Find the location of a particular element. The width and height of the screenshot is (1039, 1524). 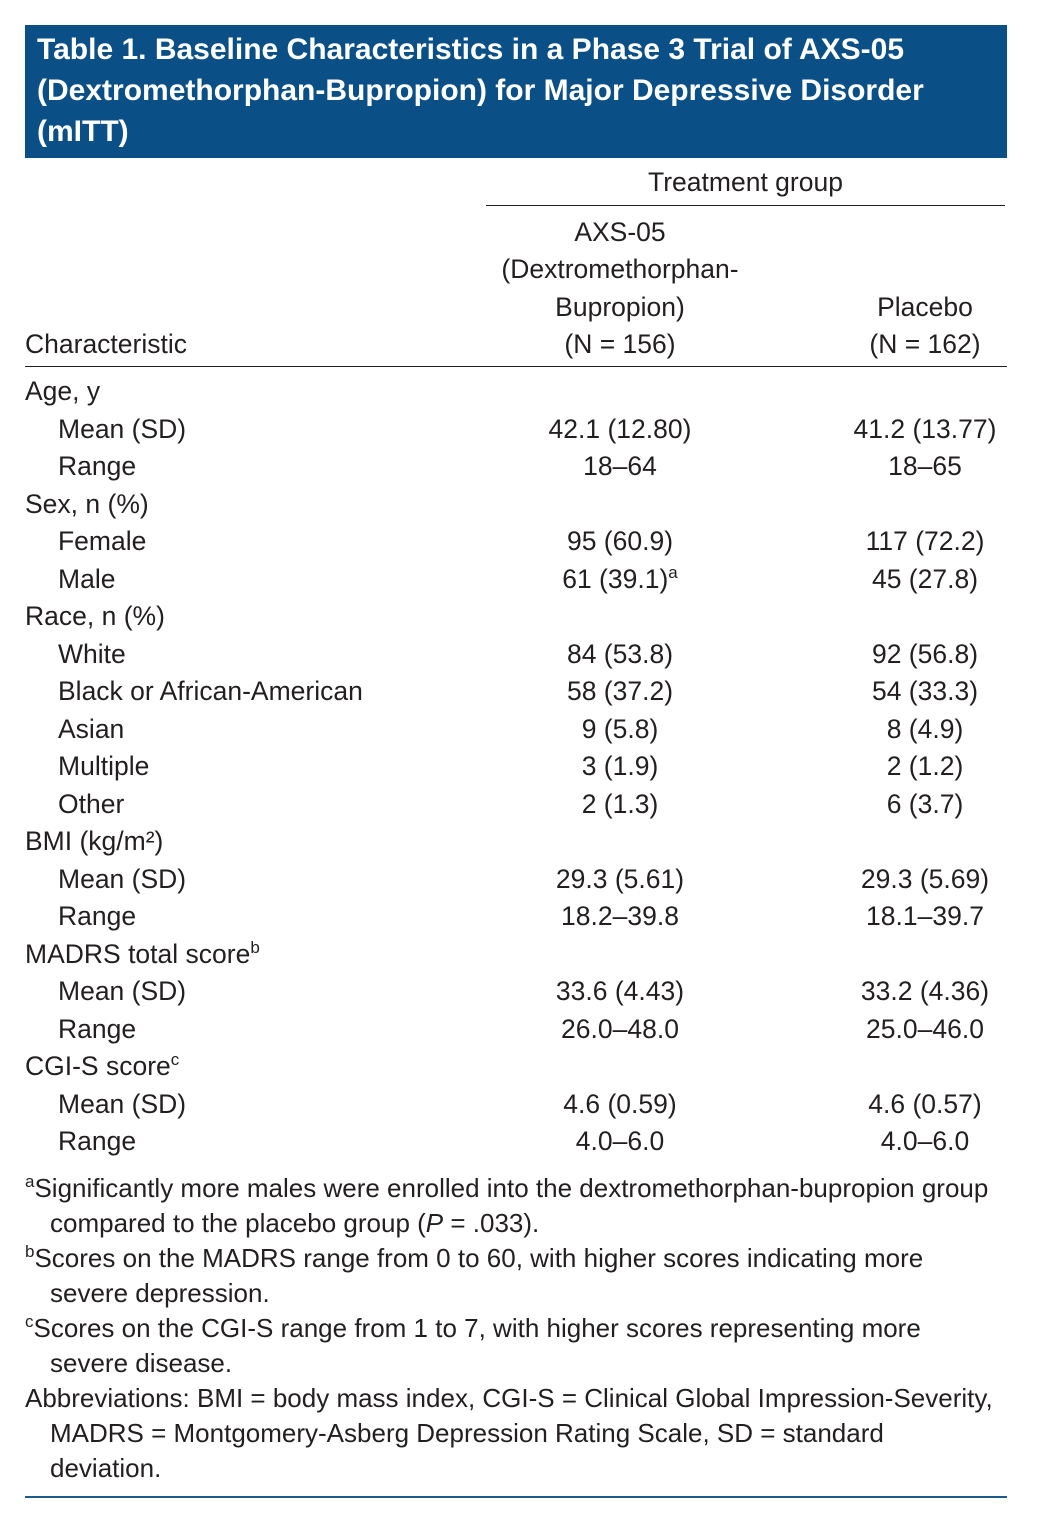

table-cell: 18–65 is located at coordinates (925, 466).